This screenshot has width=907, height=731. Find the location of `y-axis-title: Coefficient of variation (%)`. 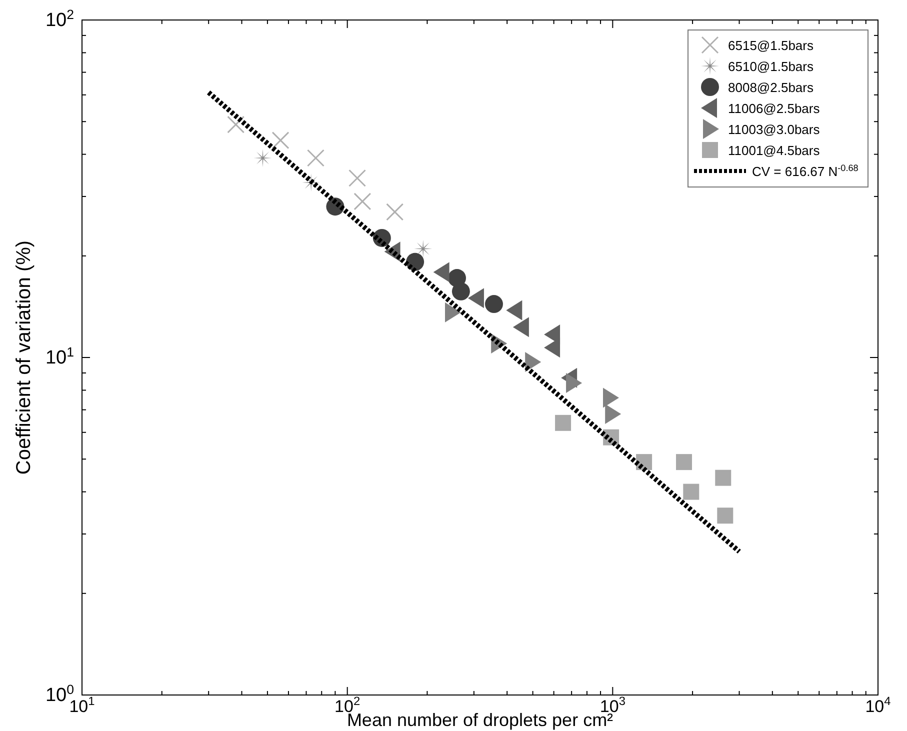

y-axis-title: Coefficient of variation (%) is located at coordinates (24, 357).